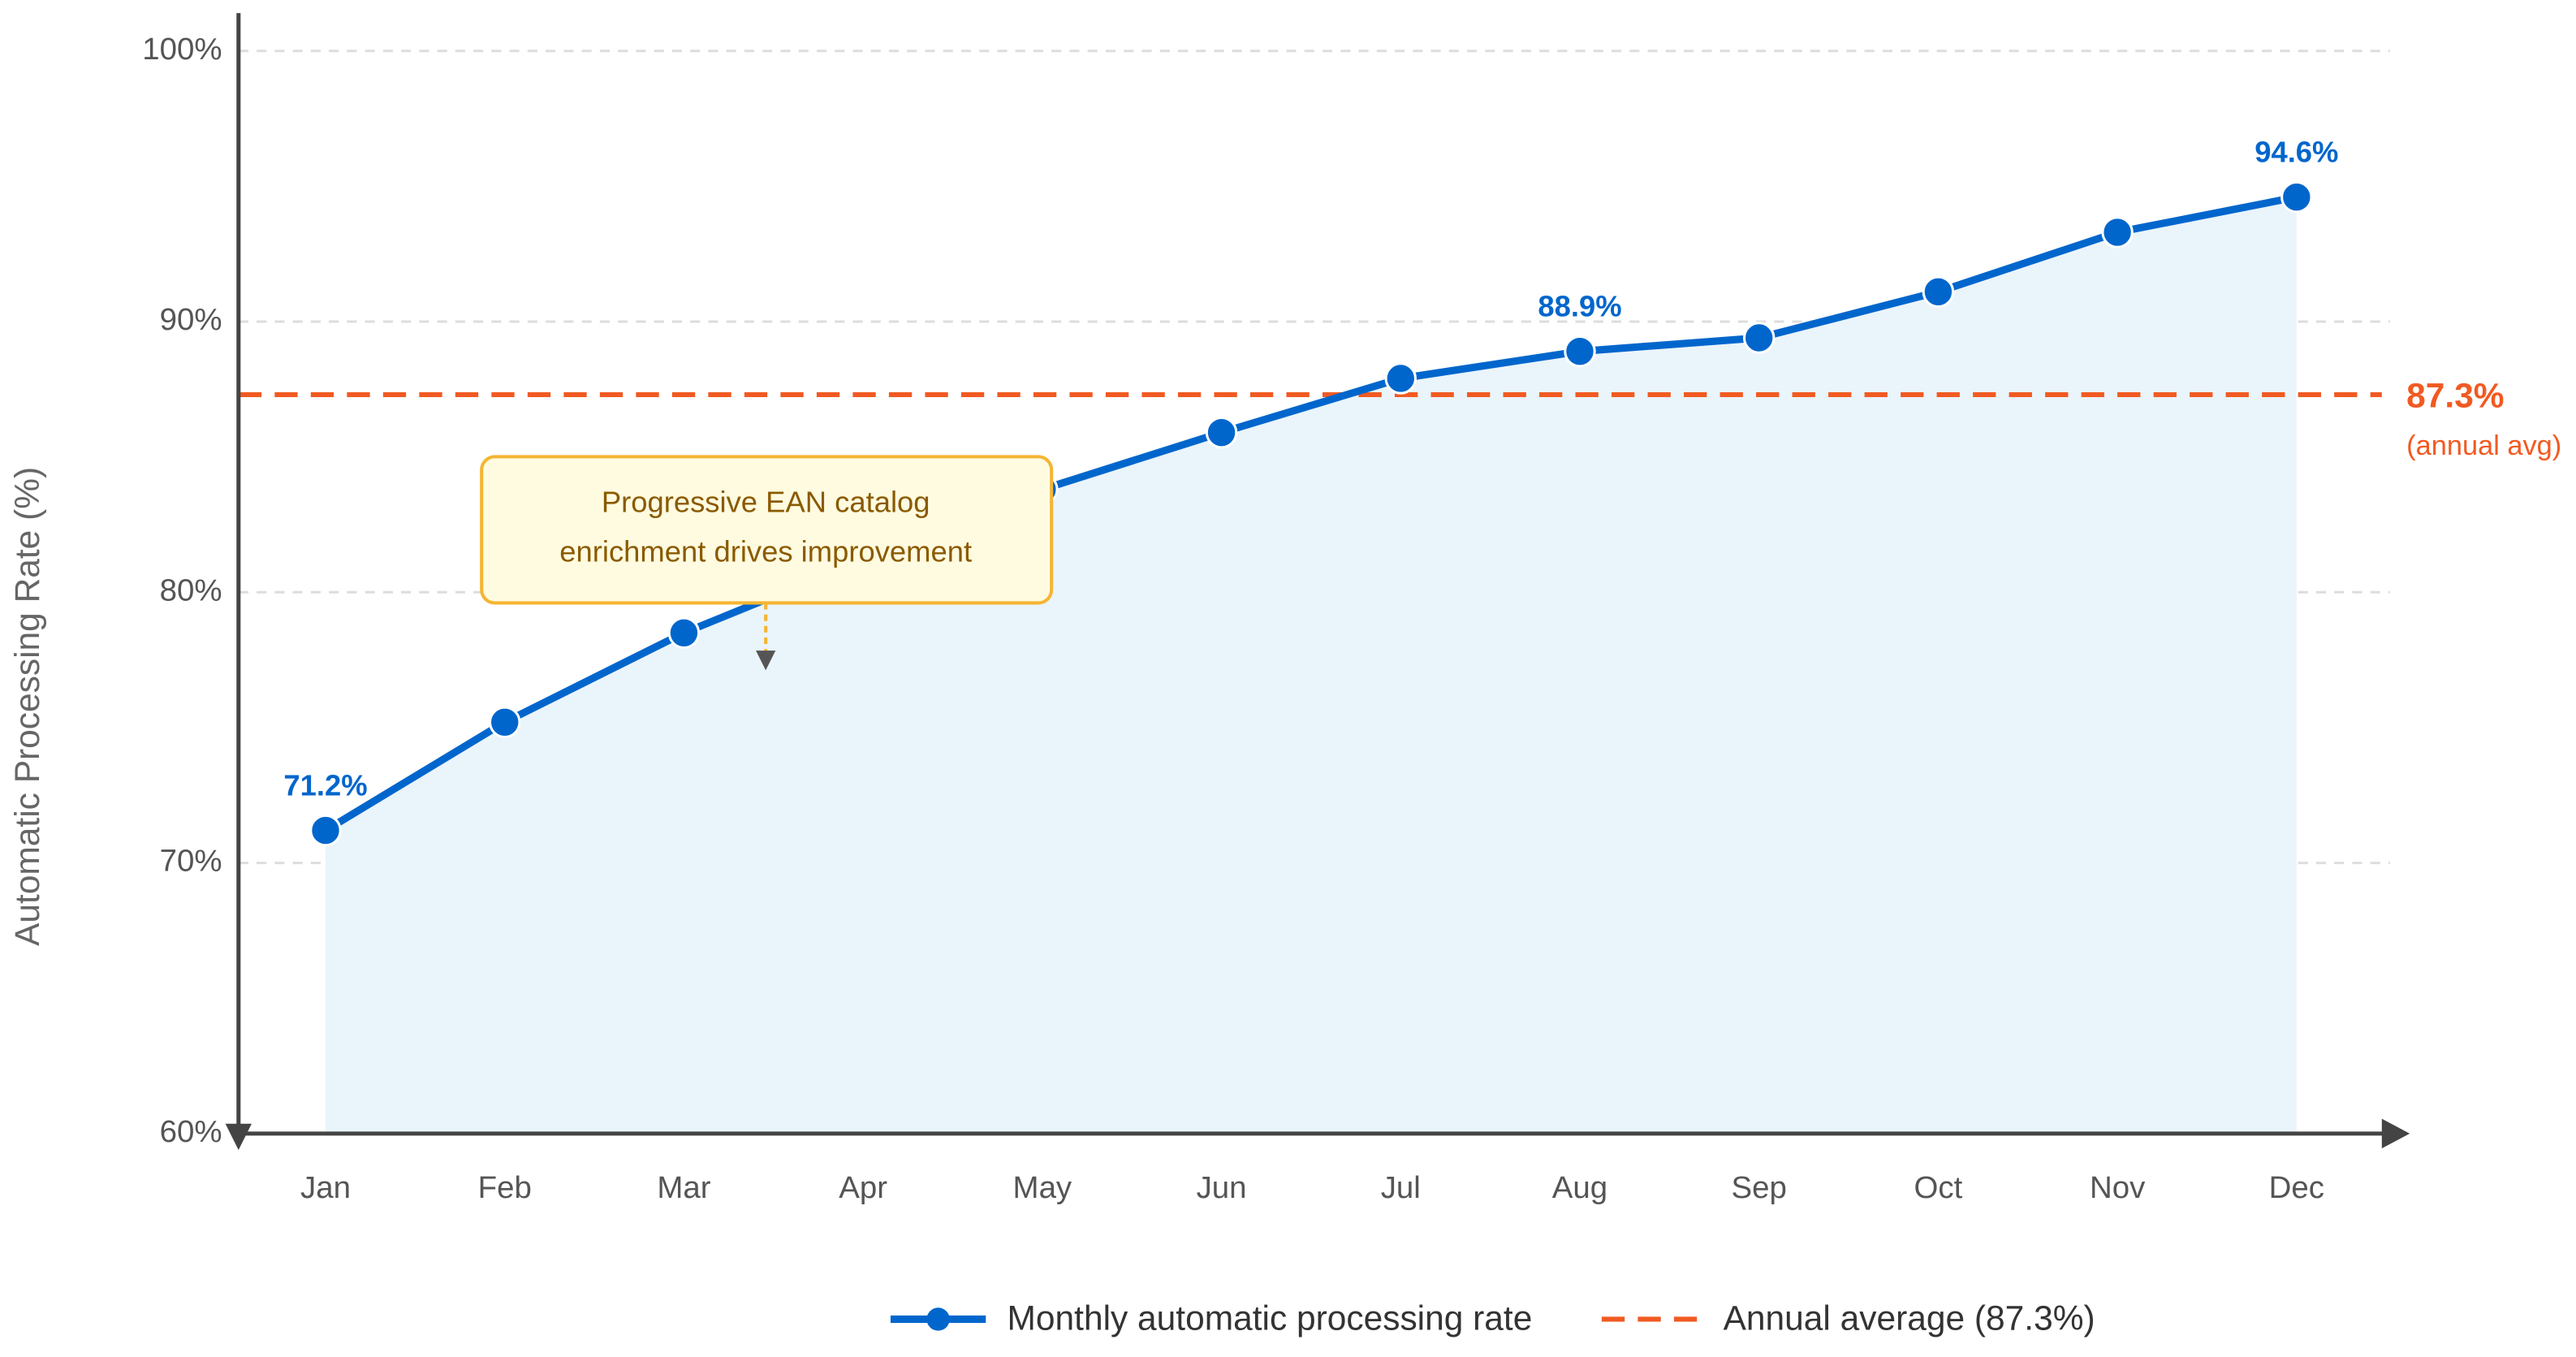  I want to click on y-tick-label: 70%, so click(191, 862).